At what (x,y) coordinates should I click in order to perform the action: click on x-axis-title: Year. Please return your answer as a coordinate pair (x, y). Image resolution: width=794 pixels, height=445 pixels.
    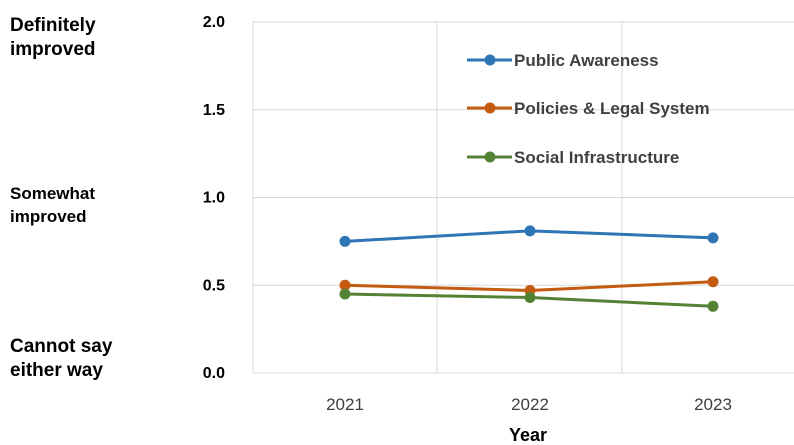
    Looking at the image, I should click on (528, 435).